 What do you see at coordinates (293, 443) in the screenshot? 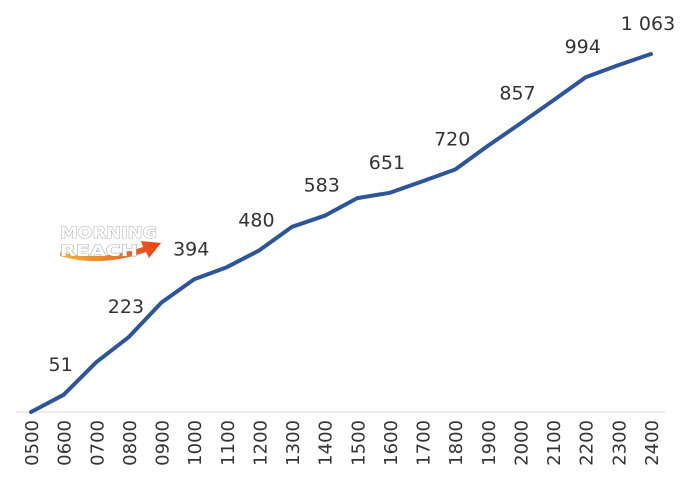
I see `x-tick-label: 1300` at bounding box center [293, 443].